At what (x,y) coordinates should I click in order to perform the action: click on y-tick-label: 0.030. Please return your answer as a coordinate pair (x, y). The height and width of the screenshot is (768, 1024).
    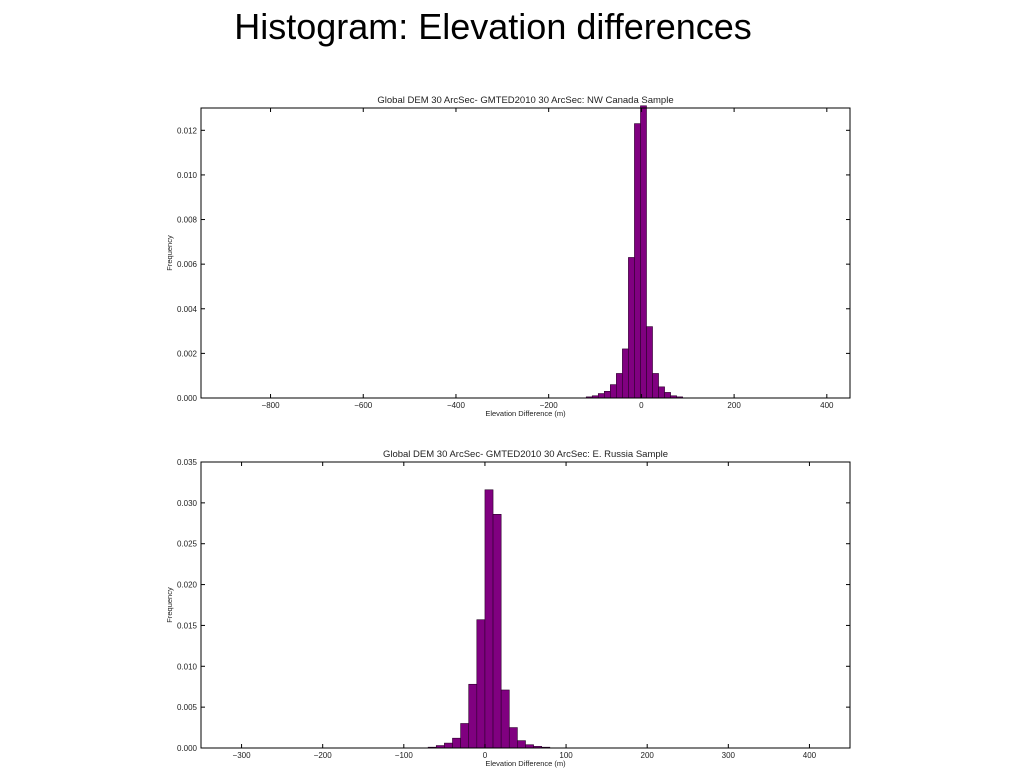
    Looking at the image, I should click on (187, 503).